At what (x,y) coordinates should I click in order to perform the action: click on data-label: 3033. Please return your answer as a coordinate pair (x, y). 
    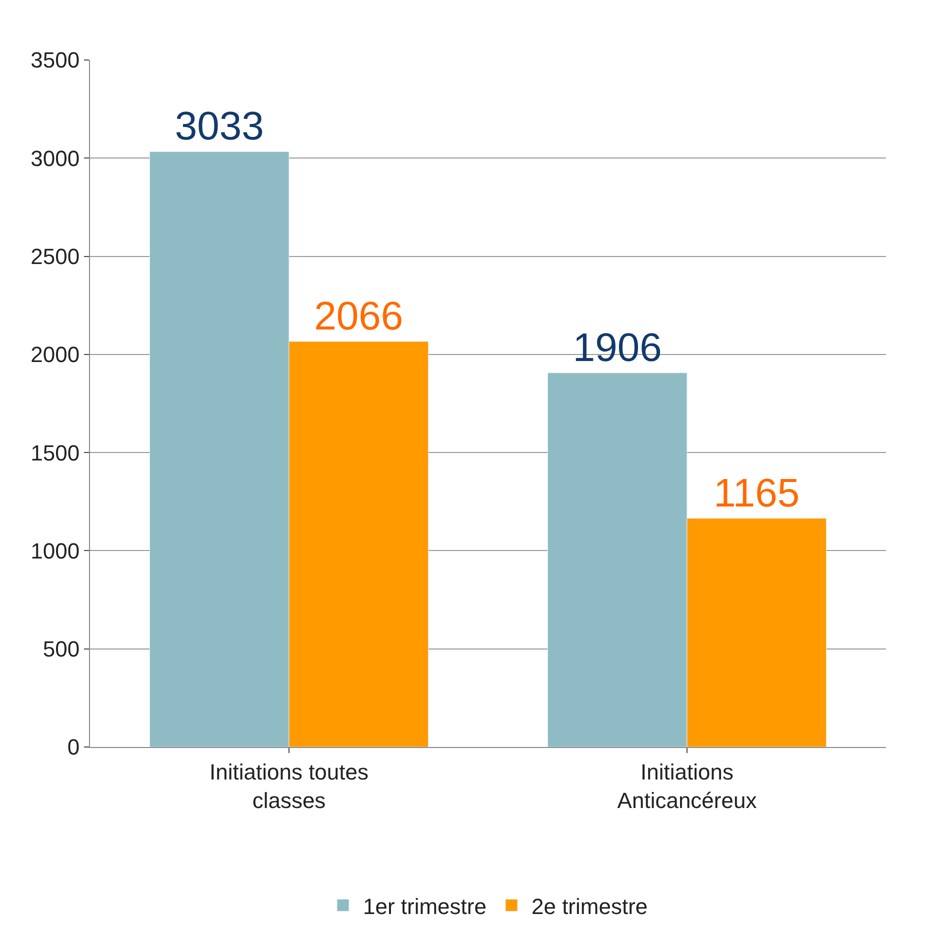
    Looking at the image, I should click on (219, 126).